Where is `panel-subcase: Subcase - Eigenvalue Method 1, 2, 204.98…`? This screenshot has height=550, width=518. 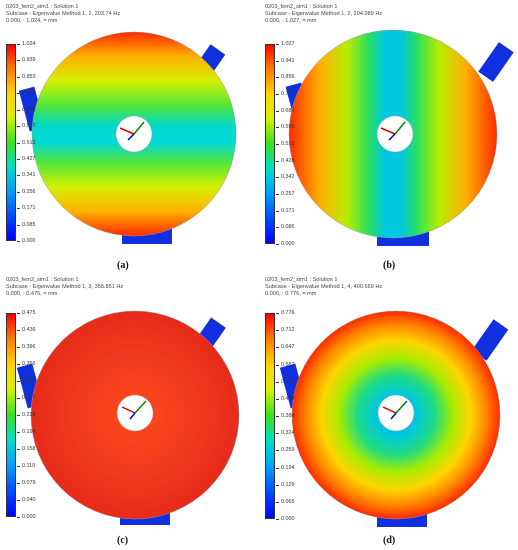
panel-subcase: Subcase - Eigenvalue Method 1, 2, 204.98… is located at coordinates (324, 14).